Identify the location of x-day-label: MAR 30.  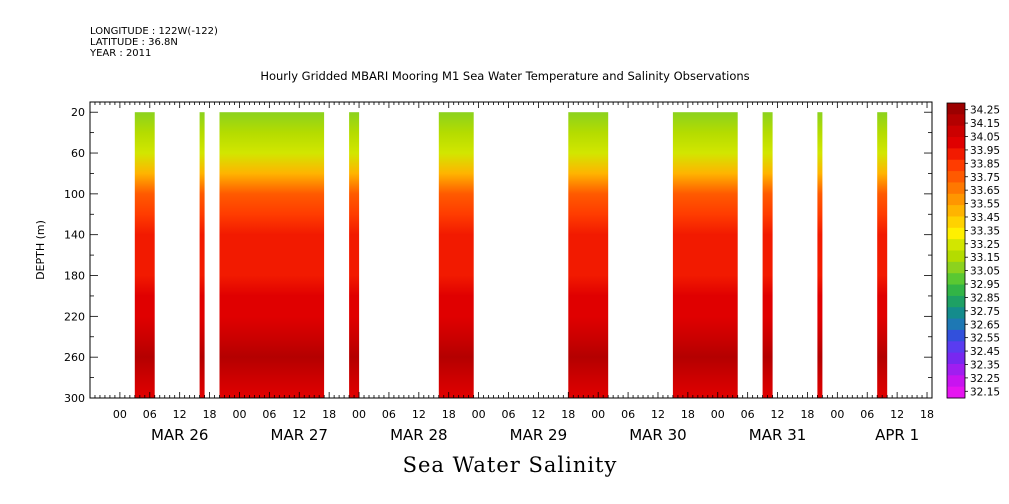
(657, 435).